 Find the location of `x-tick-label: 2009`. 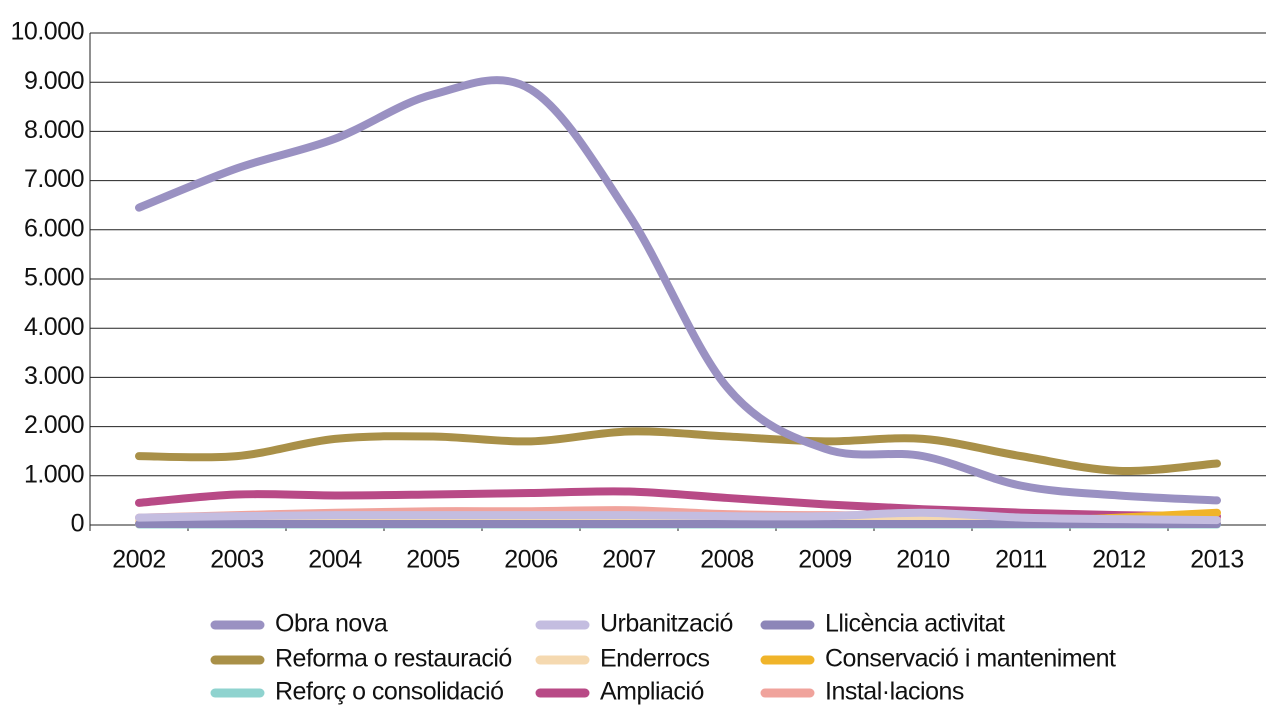

x-tick-label: 2009 is located at coordinates (825, 560).